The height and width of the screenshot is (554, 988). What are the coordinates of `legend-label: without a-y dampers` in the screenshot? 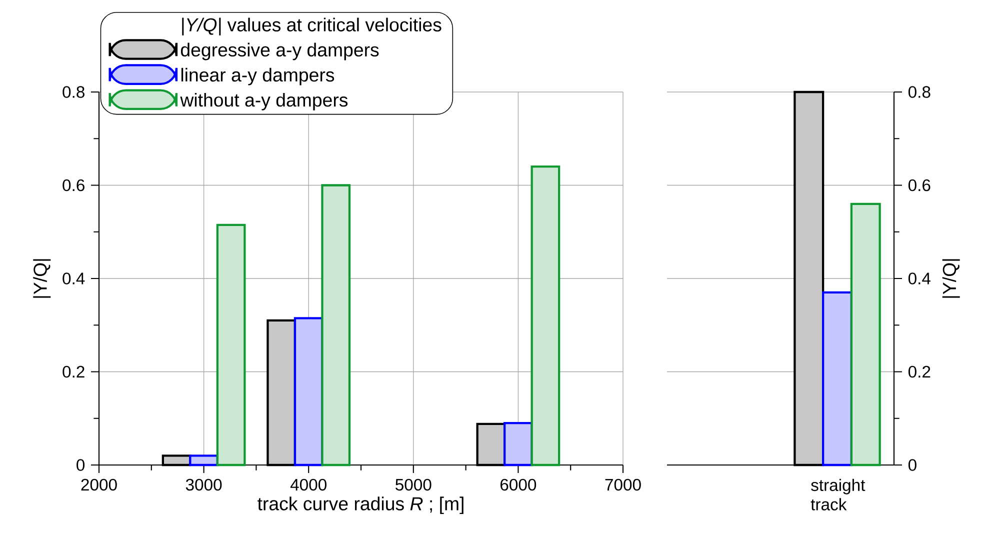 It's located at (264, 101).